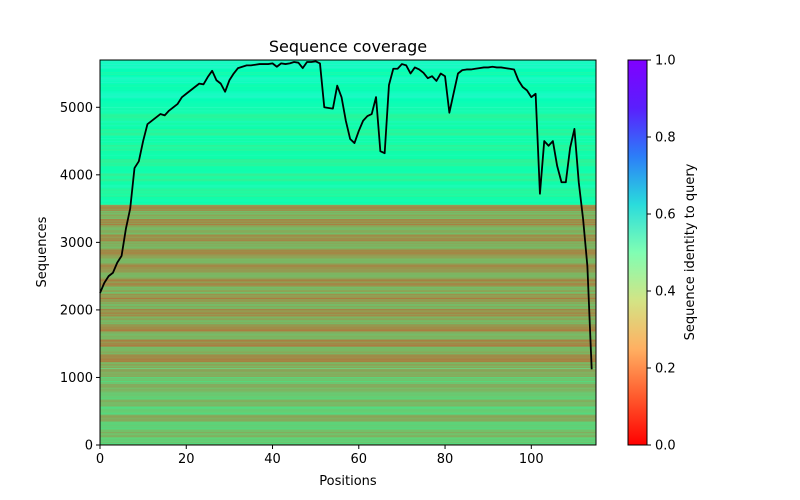  I want to click on colorbar-ticks: 0.0 0.2 0.4 0.6 0.8 1.0, so click(661, 254).